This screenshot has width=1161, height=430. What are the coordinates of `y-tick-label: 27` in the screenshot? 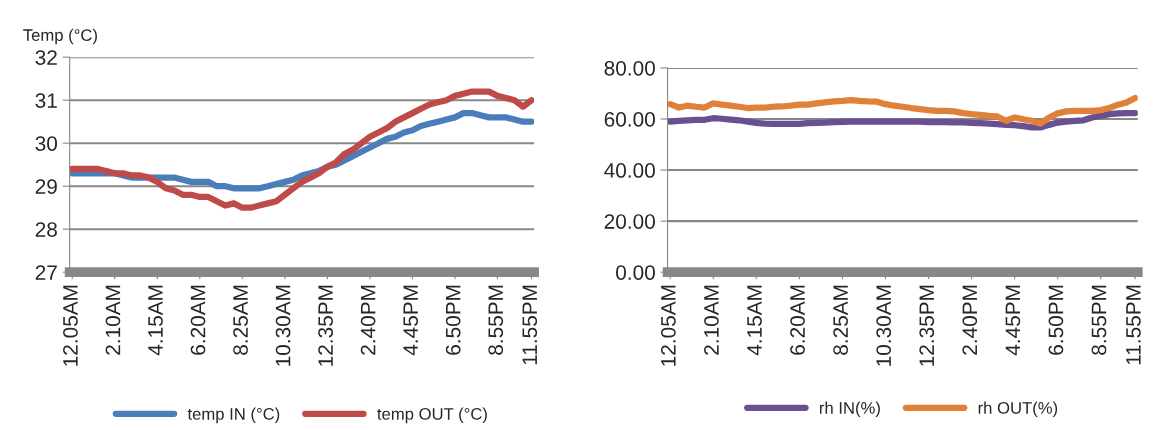 It's located at (46, 272).